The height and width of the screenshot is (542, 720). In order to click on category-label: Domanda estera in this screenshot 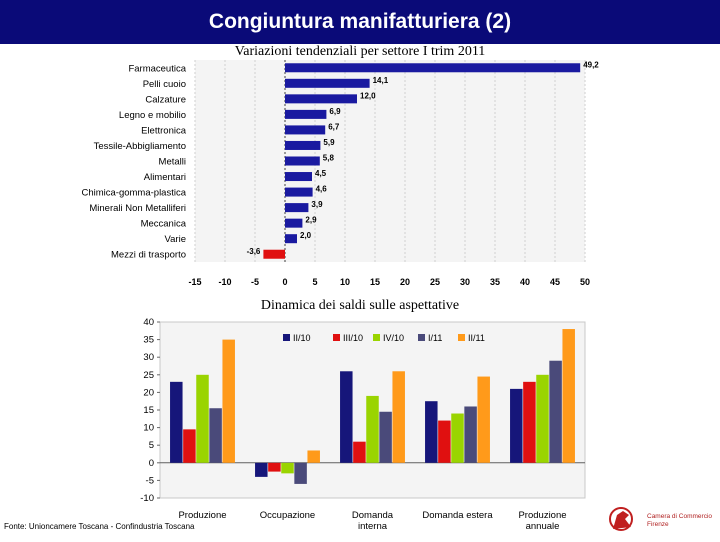, I will do `click(457, 515)`.